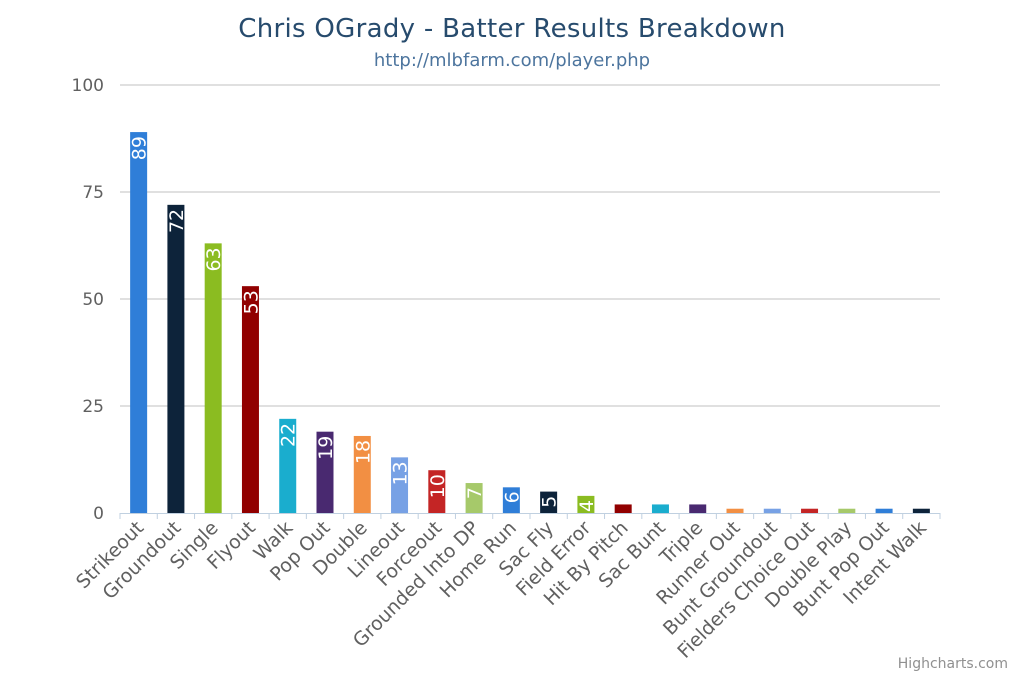 The height and width of the screenshot is (682, 1024). I want to click on data-label: 5, so click(550, 502).